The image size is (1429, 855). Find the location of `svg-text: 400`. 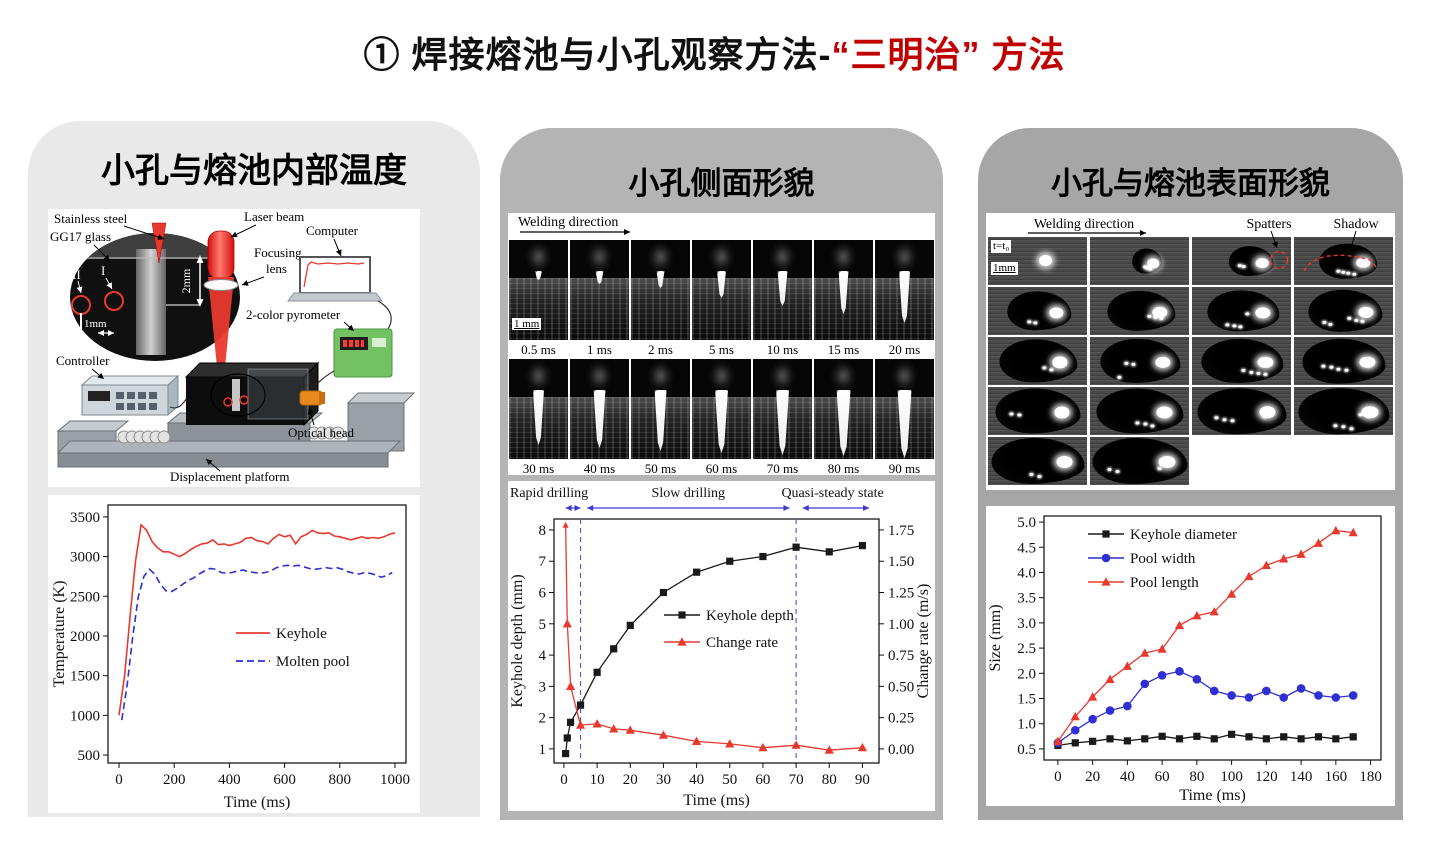

svg-text: 400 is located at coordinates (229, 780).